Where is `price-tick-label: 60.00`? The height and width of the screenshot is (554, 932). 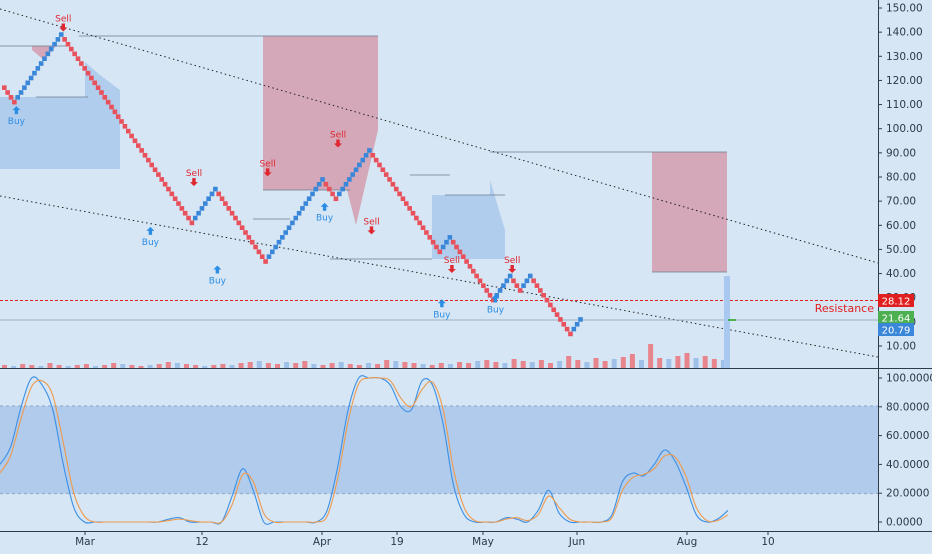
price-tick-label: 60.00 is located at coordinates (901, 226).